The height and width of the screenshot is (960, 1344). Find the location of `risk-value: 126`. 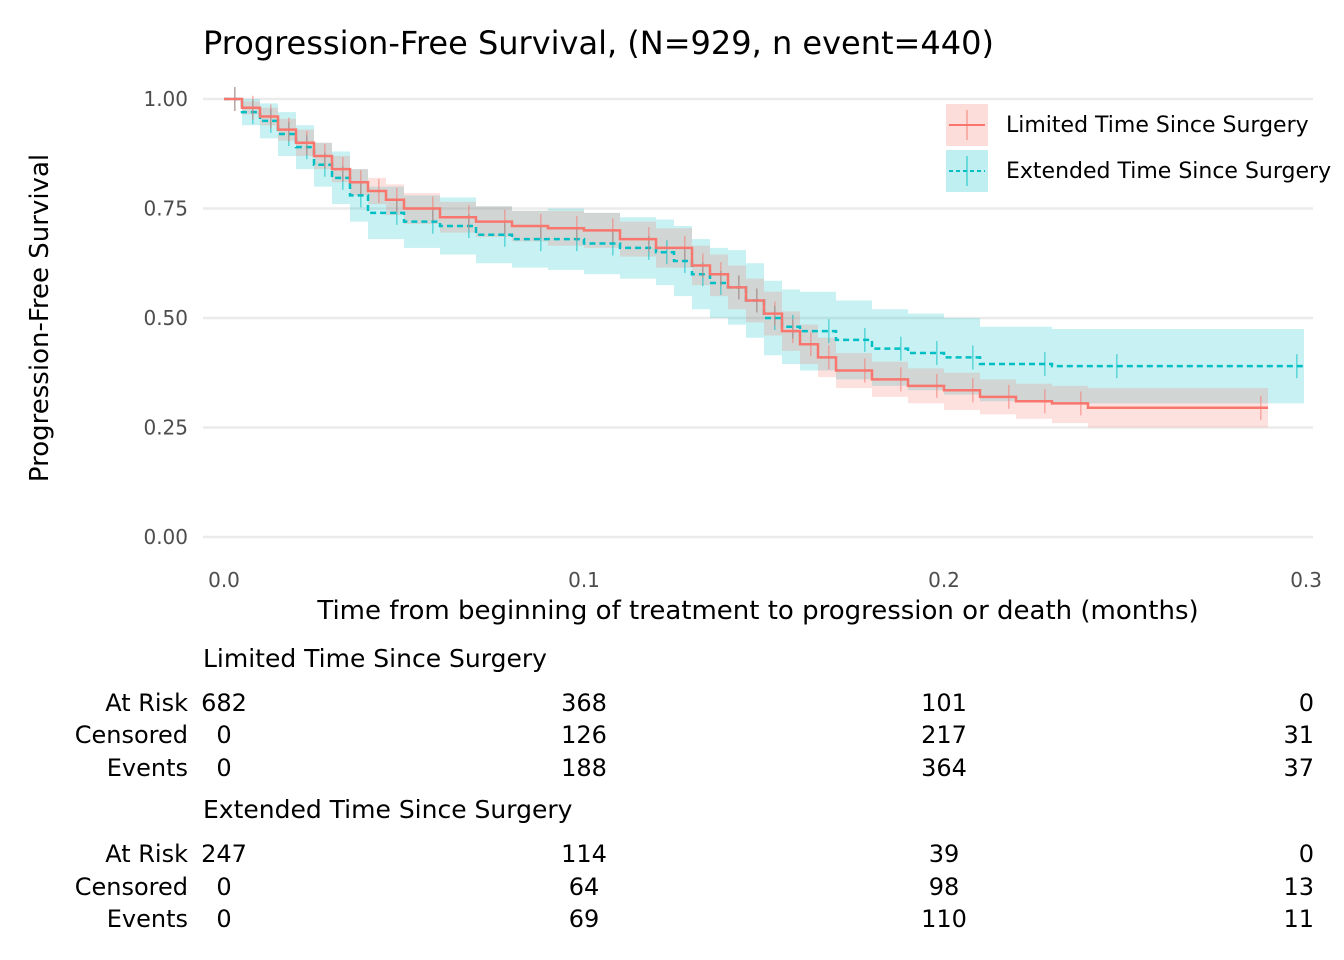

risk-value: 126 is located at coordinates (584, 735).